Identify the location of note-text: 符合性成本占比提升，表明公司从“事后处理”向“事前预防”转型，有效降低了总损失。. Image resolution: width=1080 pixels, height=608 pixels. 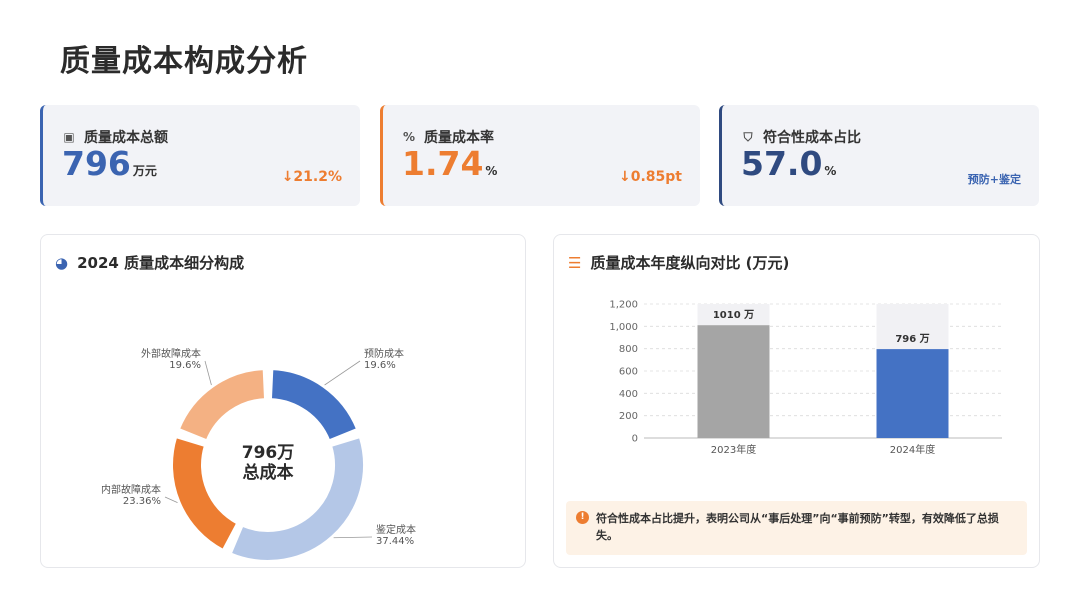
(797, 527).